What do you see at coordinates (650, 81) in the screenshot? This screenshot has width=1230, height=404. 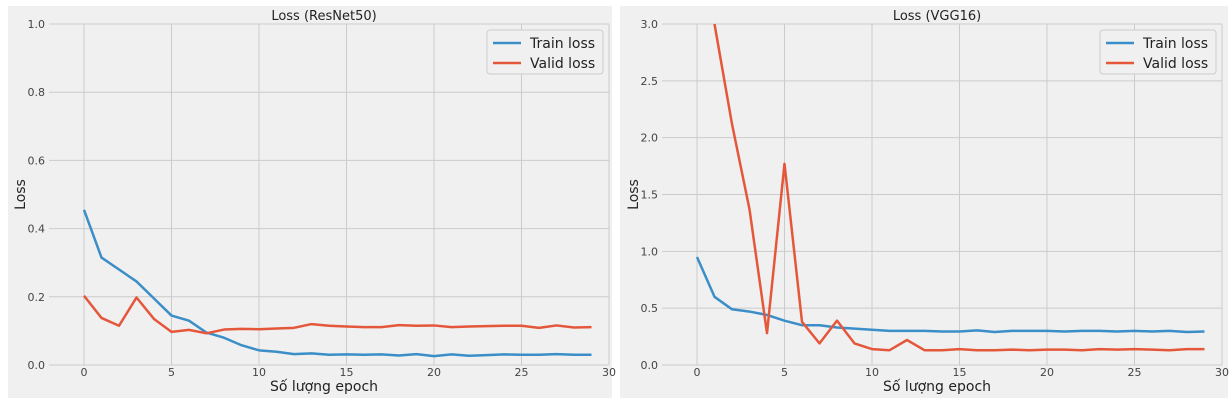 I see `y-tick-label: 2.5` at bounding box center [650, 81].